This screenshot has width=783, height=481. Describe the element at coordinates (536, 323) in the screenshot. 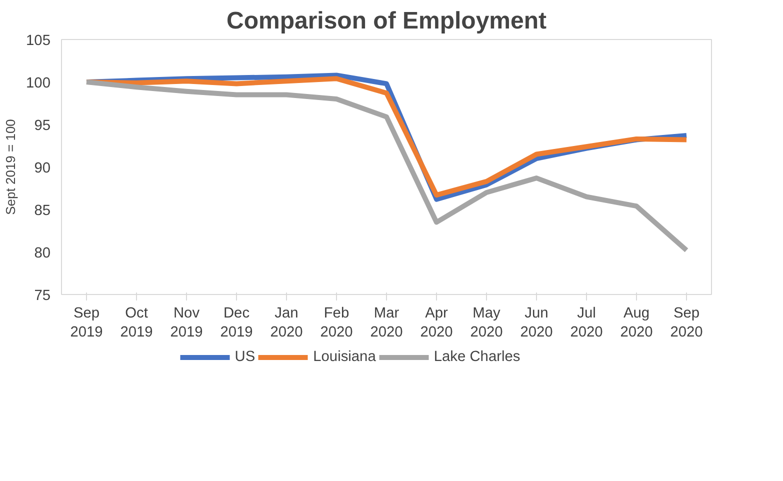

I see `x-tick-label: Jun 2020` at that location.